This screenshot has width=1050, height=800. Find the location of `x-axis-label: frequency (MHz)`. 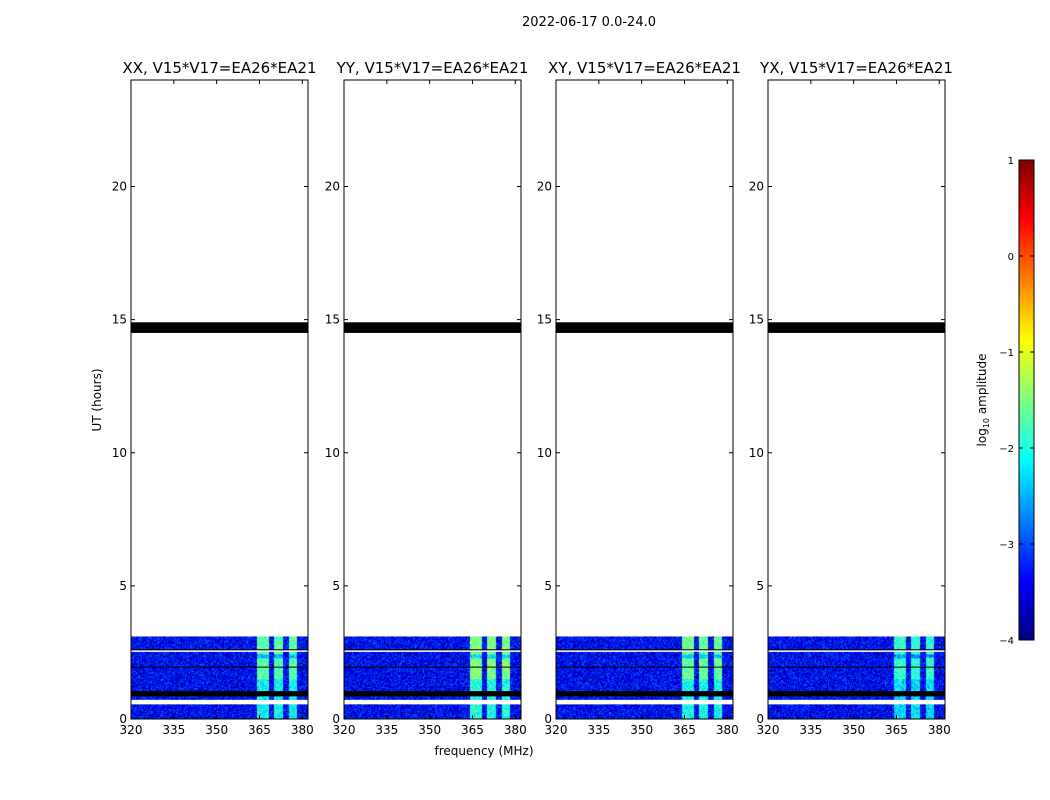

x-axis-label: frequency (MHz) is located at coordinates (483, 751).